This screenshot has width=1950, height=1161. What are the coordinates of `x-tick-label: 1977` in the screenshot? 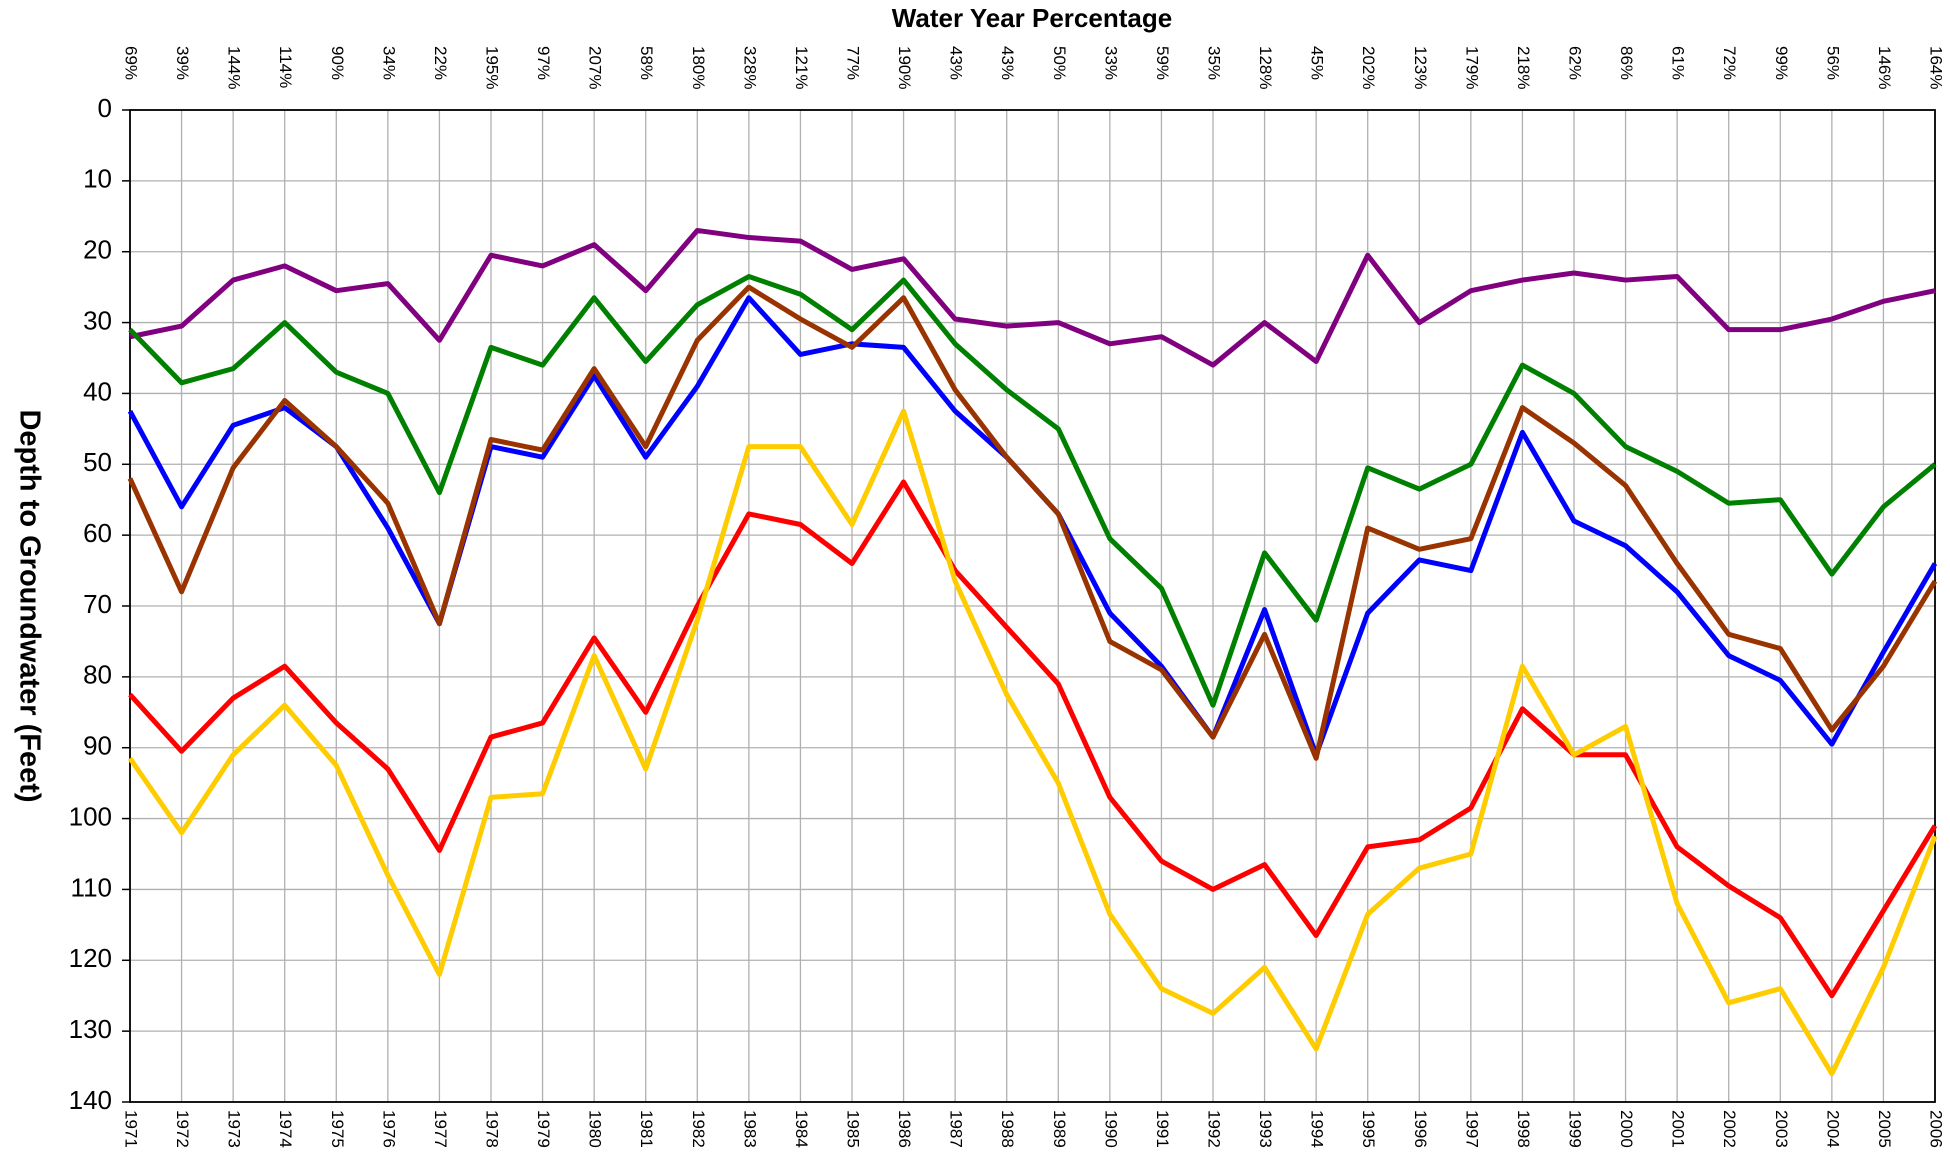 It's located at (440, 1129).